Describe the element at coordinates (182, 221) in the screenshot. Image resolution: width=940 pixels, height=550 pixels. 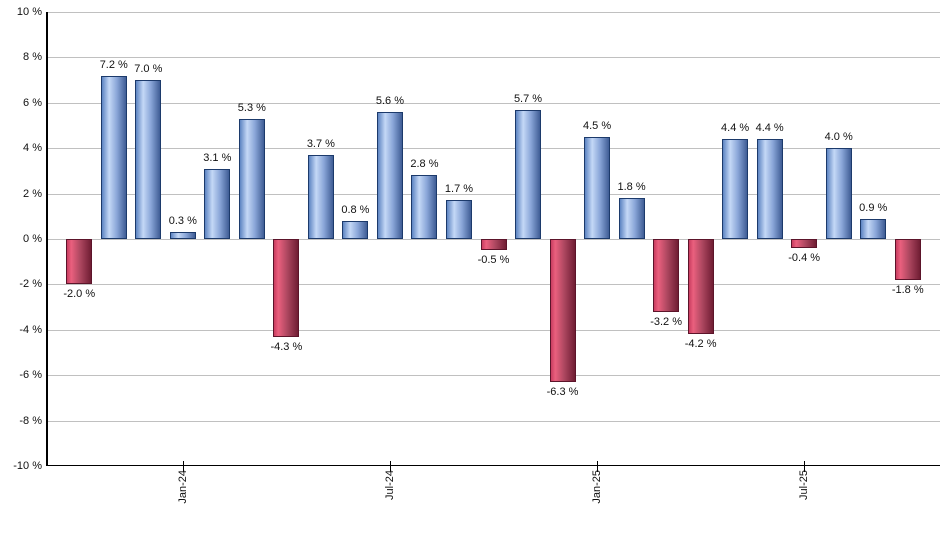
I see `bar-value-label: 0.3 %` at that location.